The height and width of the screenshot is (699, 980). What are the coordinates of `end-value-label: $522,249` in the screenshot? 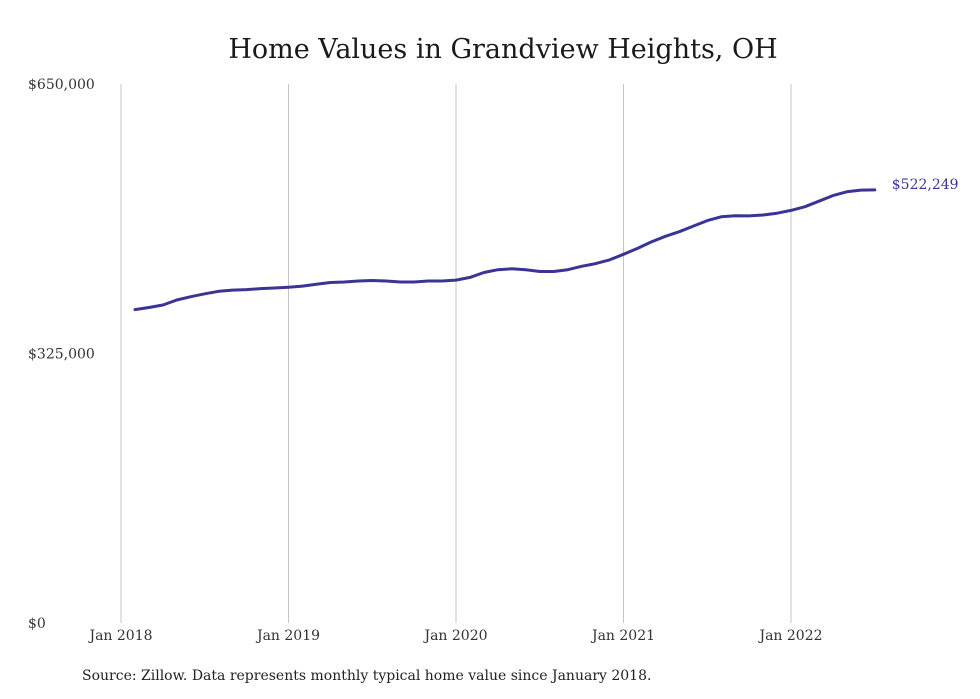 It's located at (925, 185).